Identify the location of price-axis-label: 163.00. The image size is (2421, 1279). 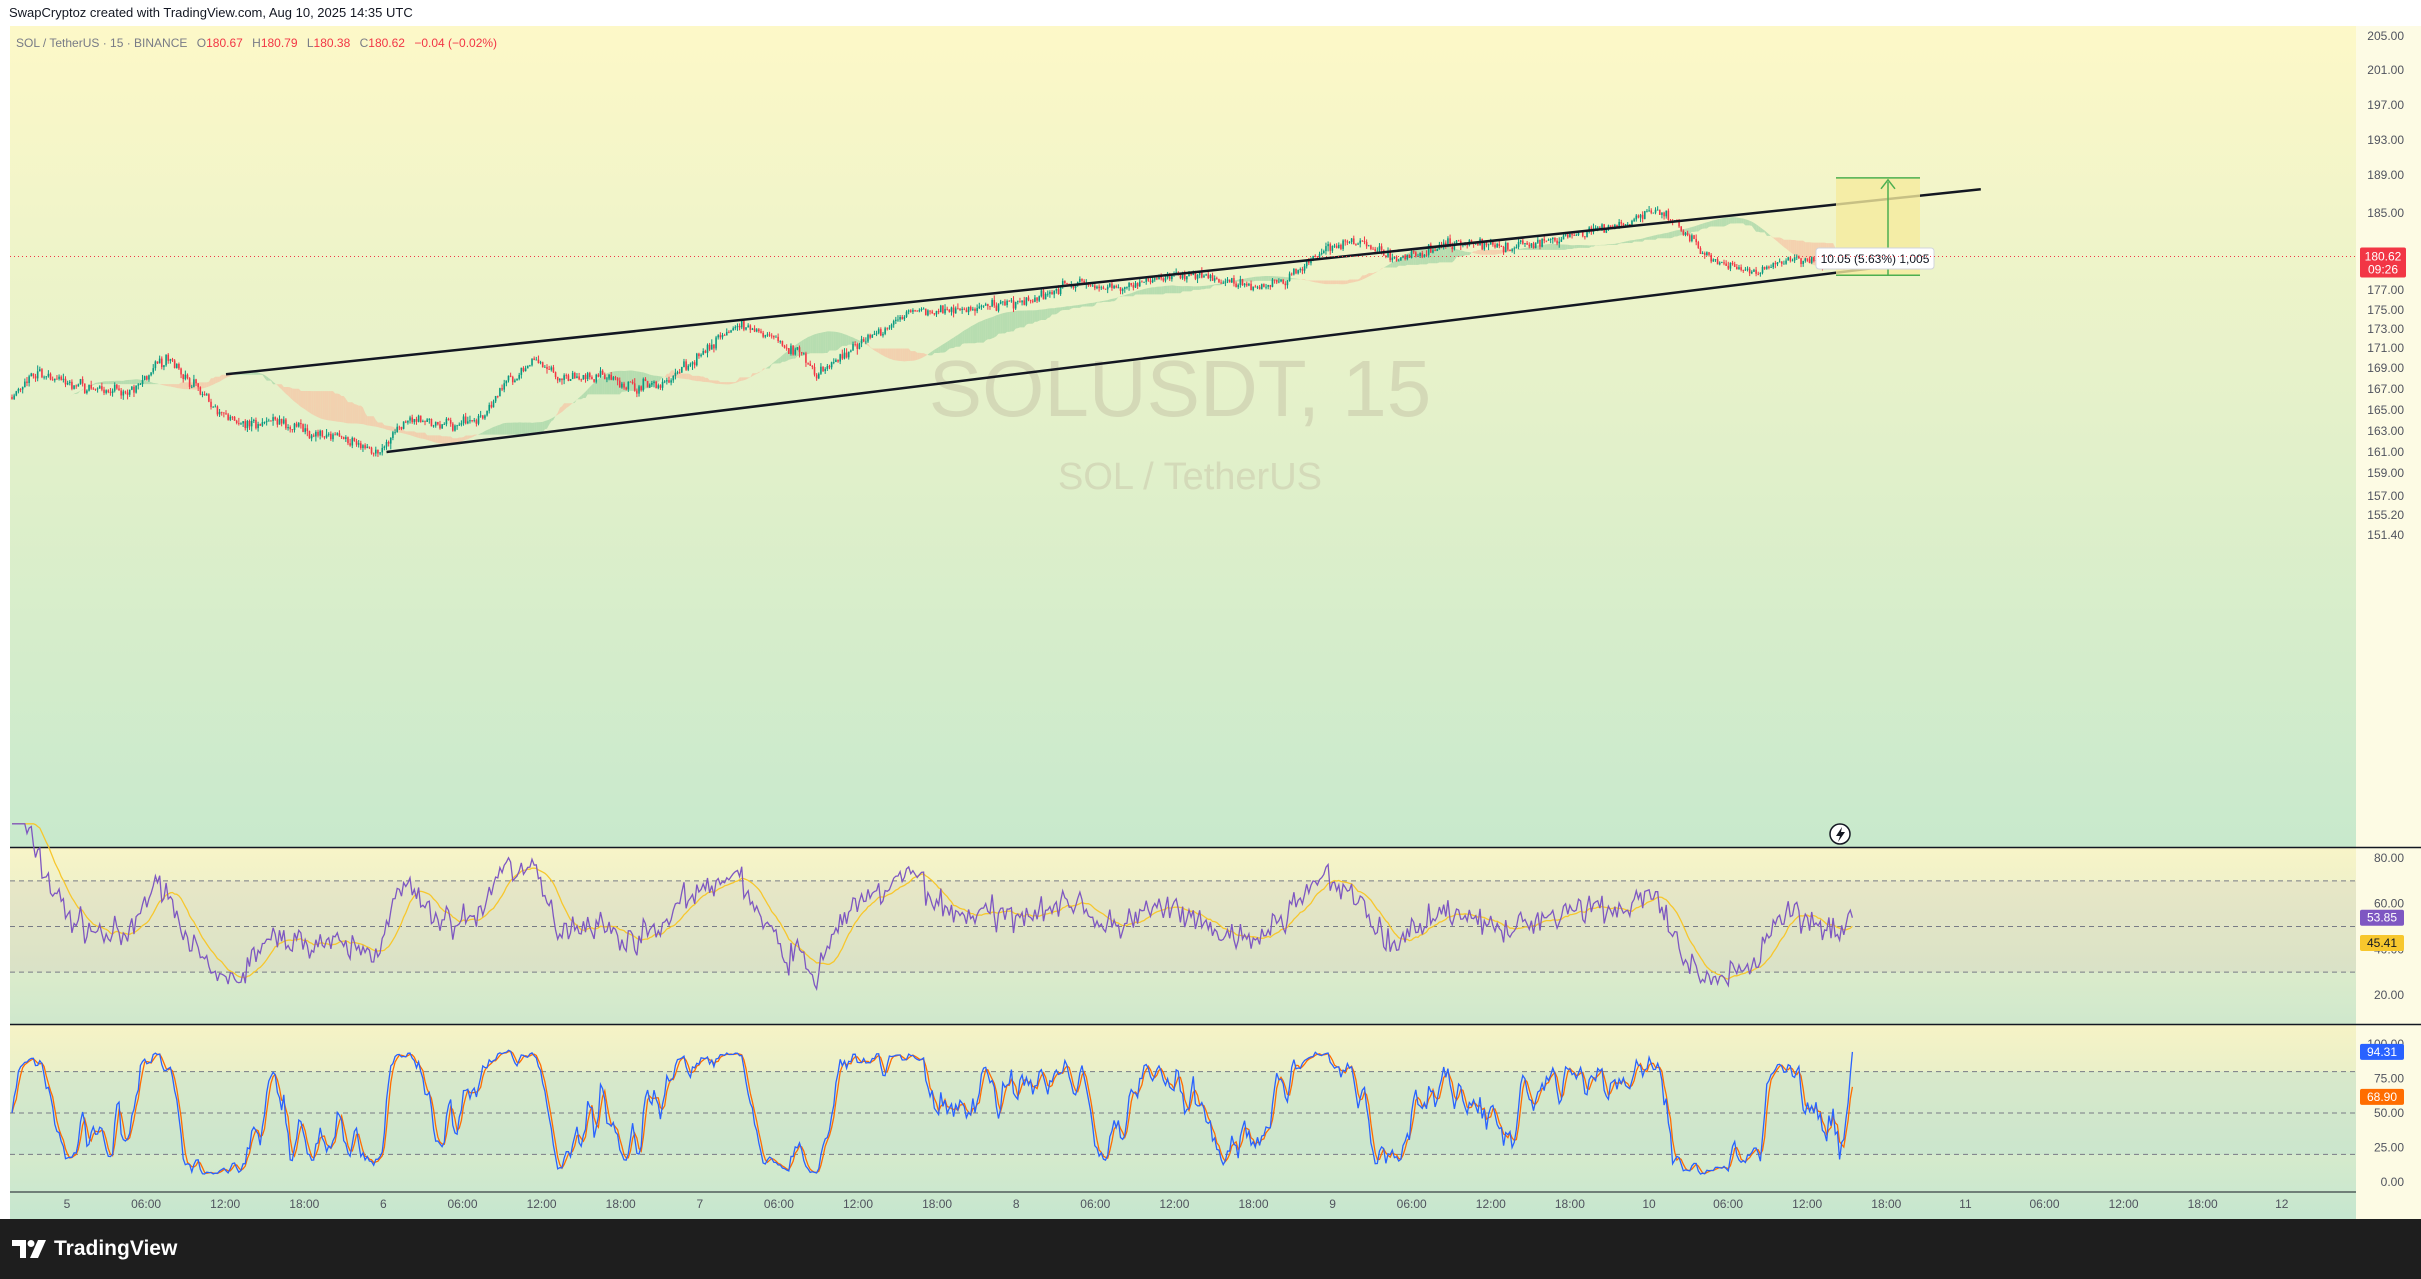
(2385, 431).